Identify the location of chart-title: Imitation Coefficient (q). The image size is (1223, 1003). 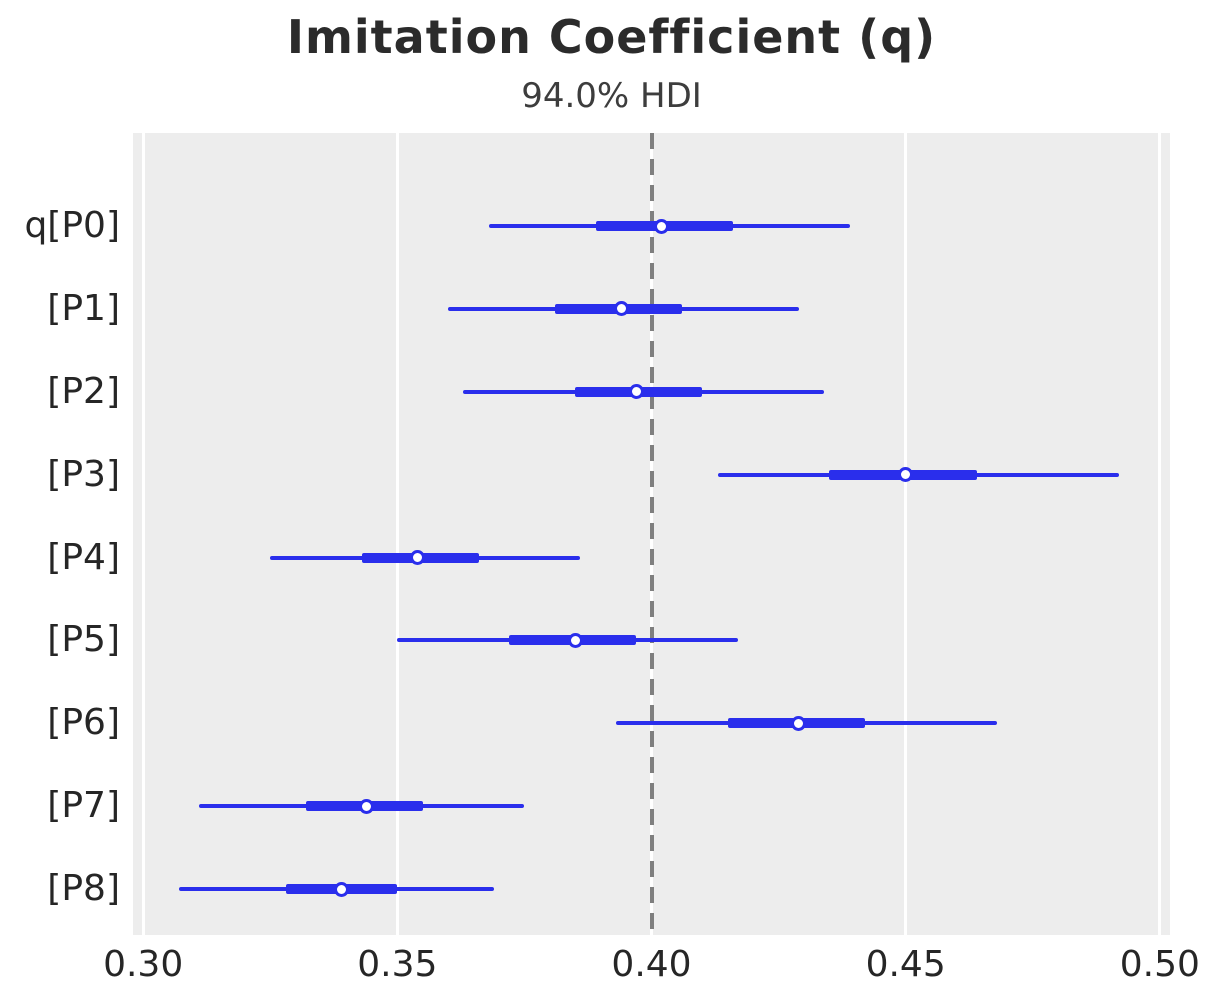
(611, 37).